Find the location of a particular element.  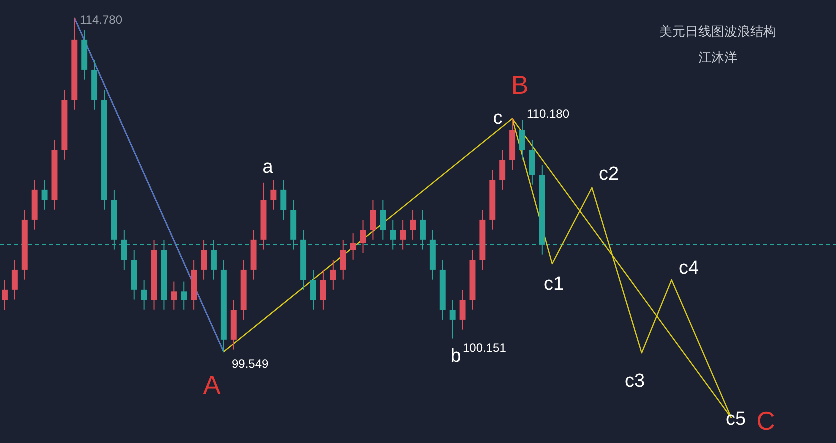

text: c5 is located at coordinates (736, 419).